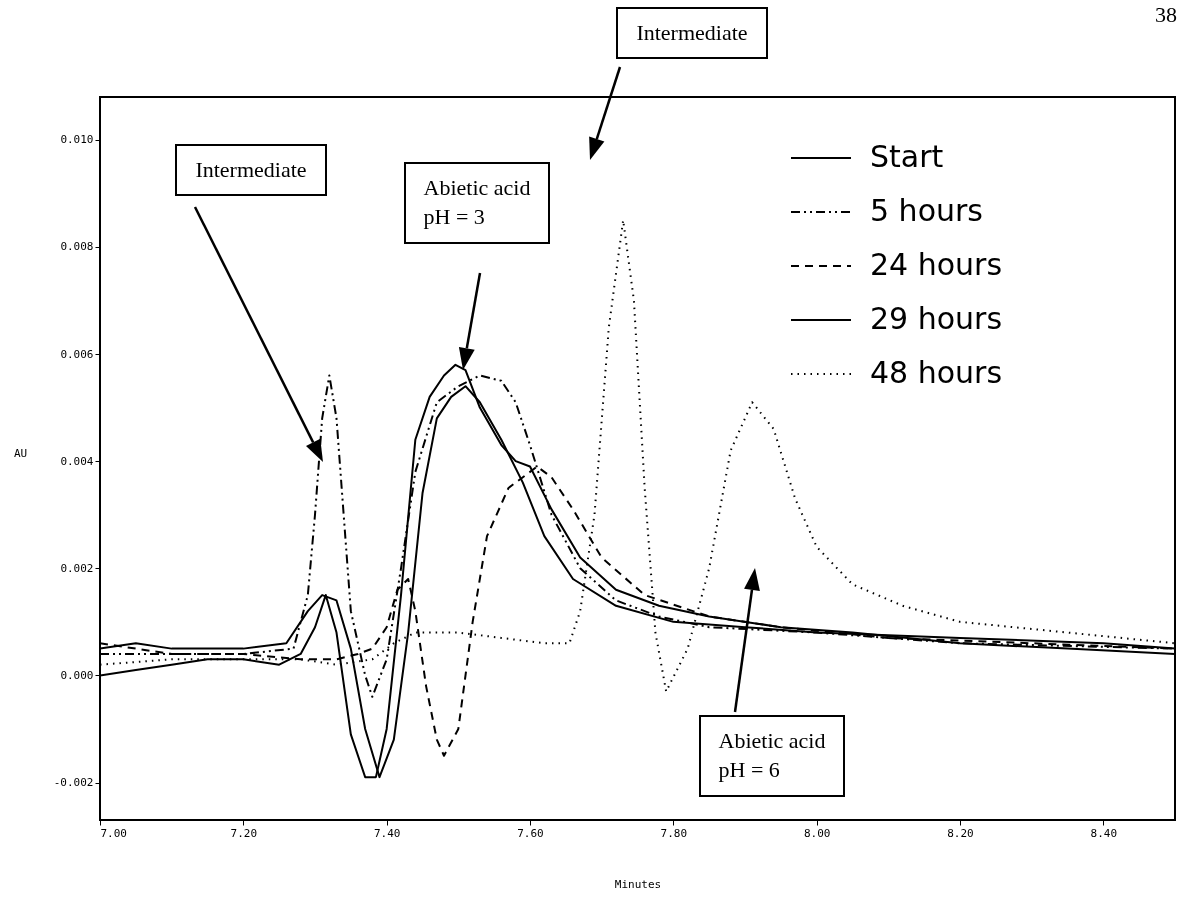 This screenshot has width=1181, height=907. Describe the element at coordinates (77, 354) in the screenshot. I see `y-tick-label: 0.006` at that location.